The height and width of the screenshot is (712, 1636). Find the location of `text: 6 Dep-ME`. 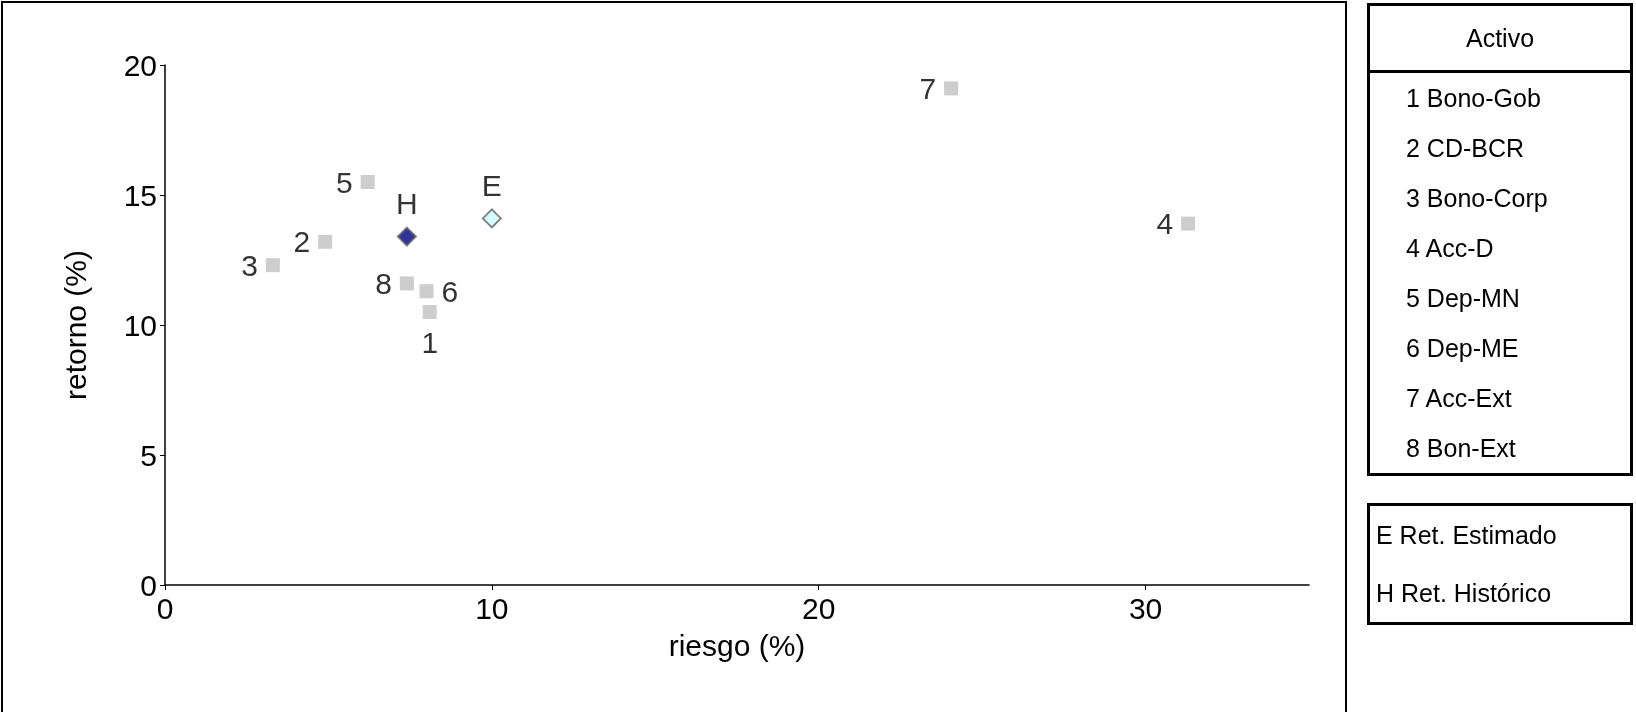

text: 6 Dep-ME is located at coordinates (1462, 348).